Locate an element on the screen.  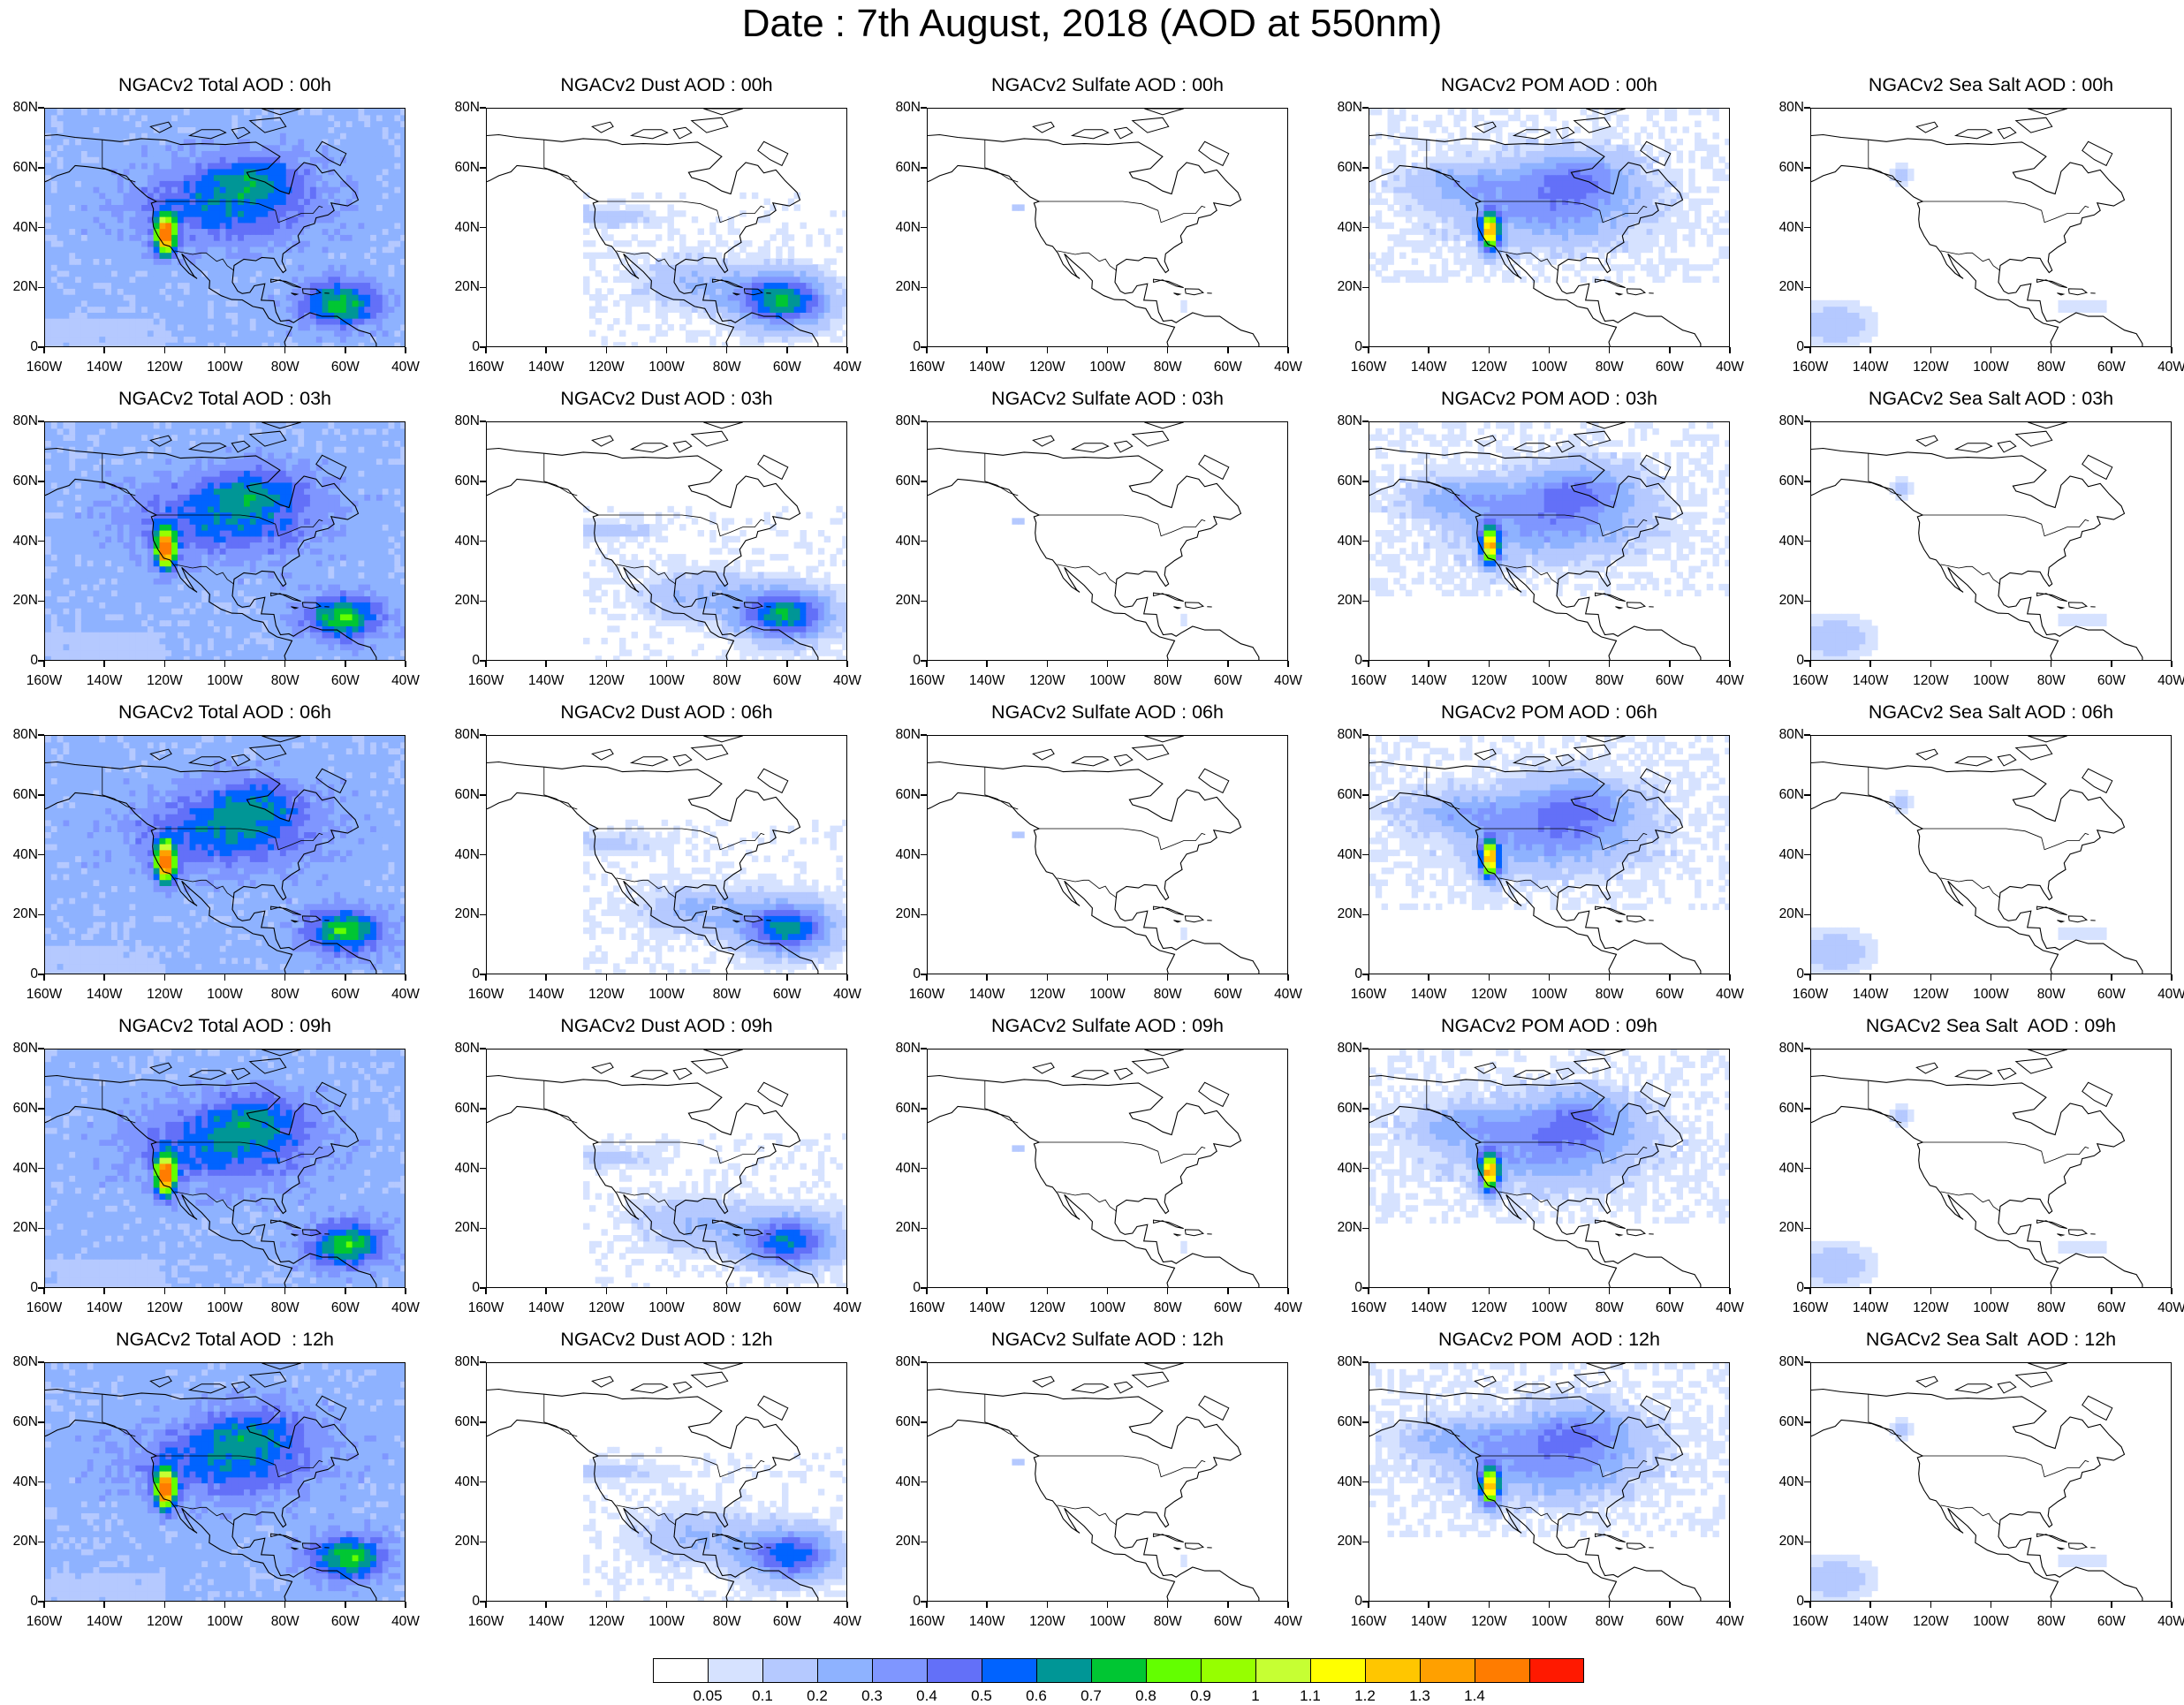
lat-tick is located at coordinates (1365, 288).